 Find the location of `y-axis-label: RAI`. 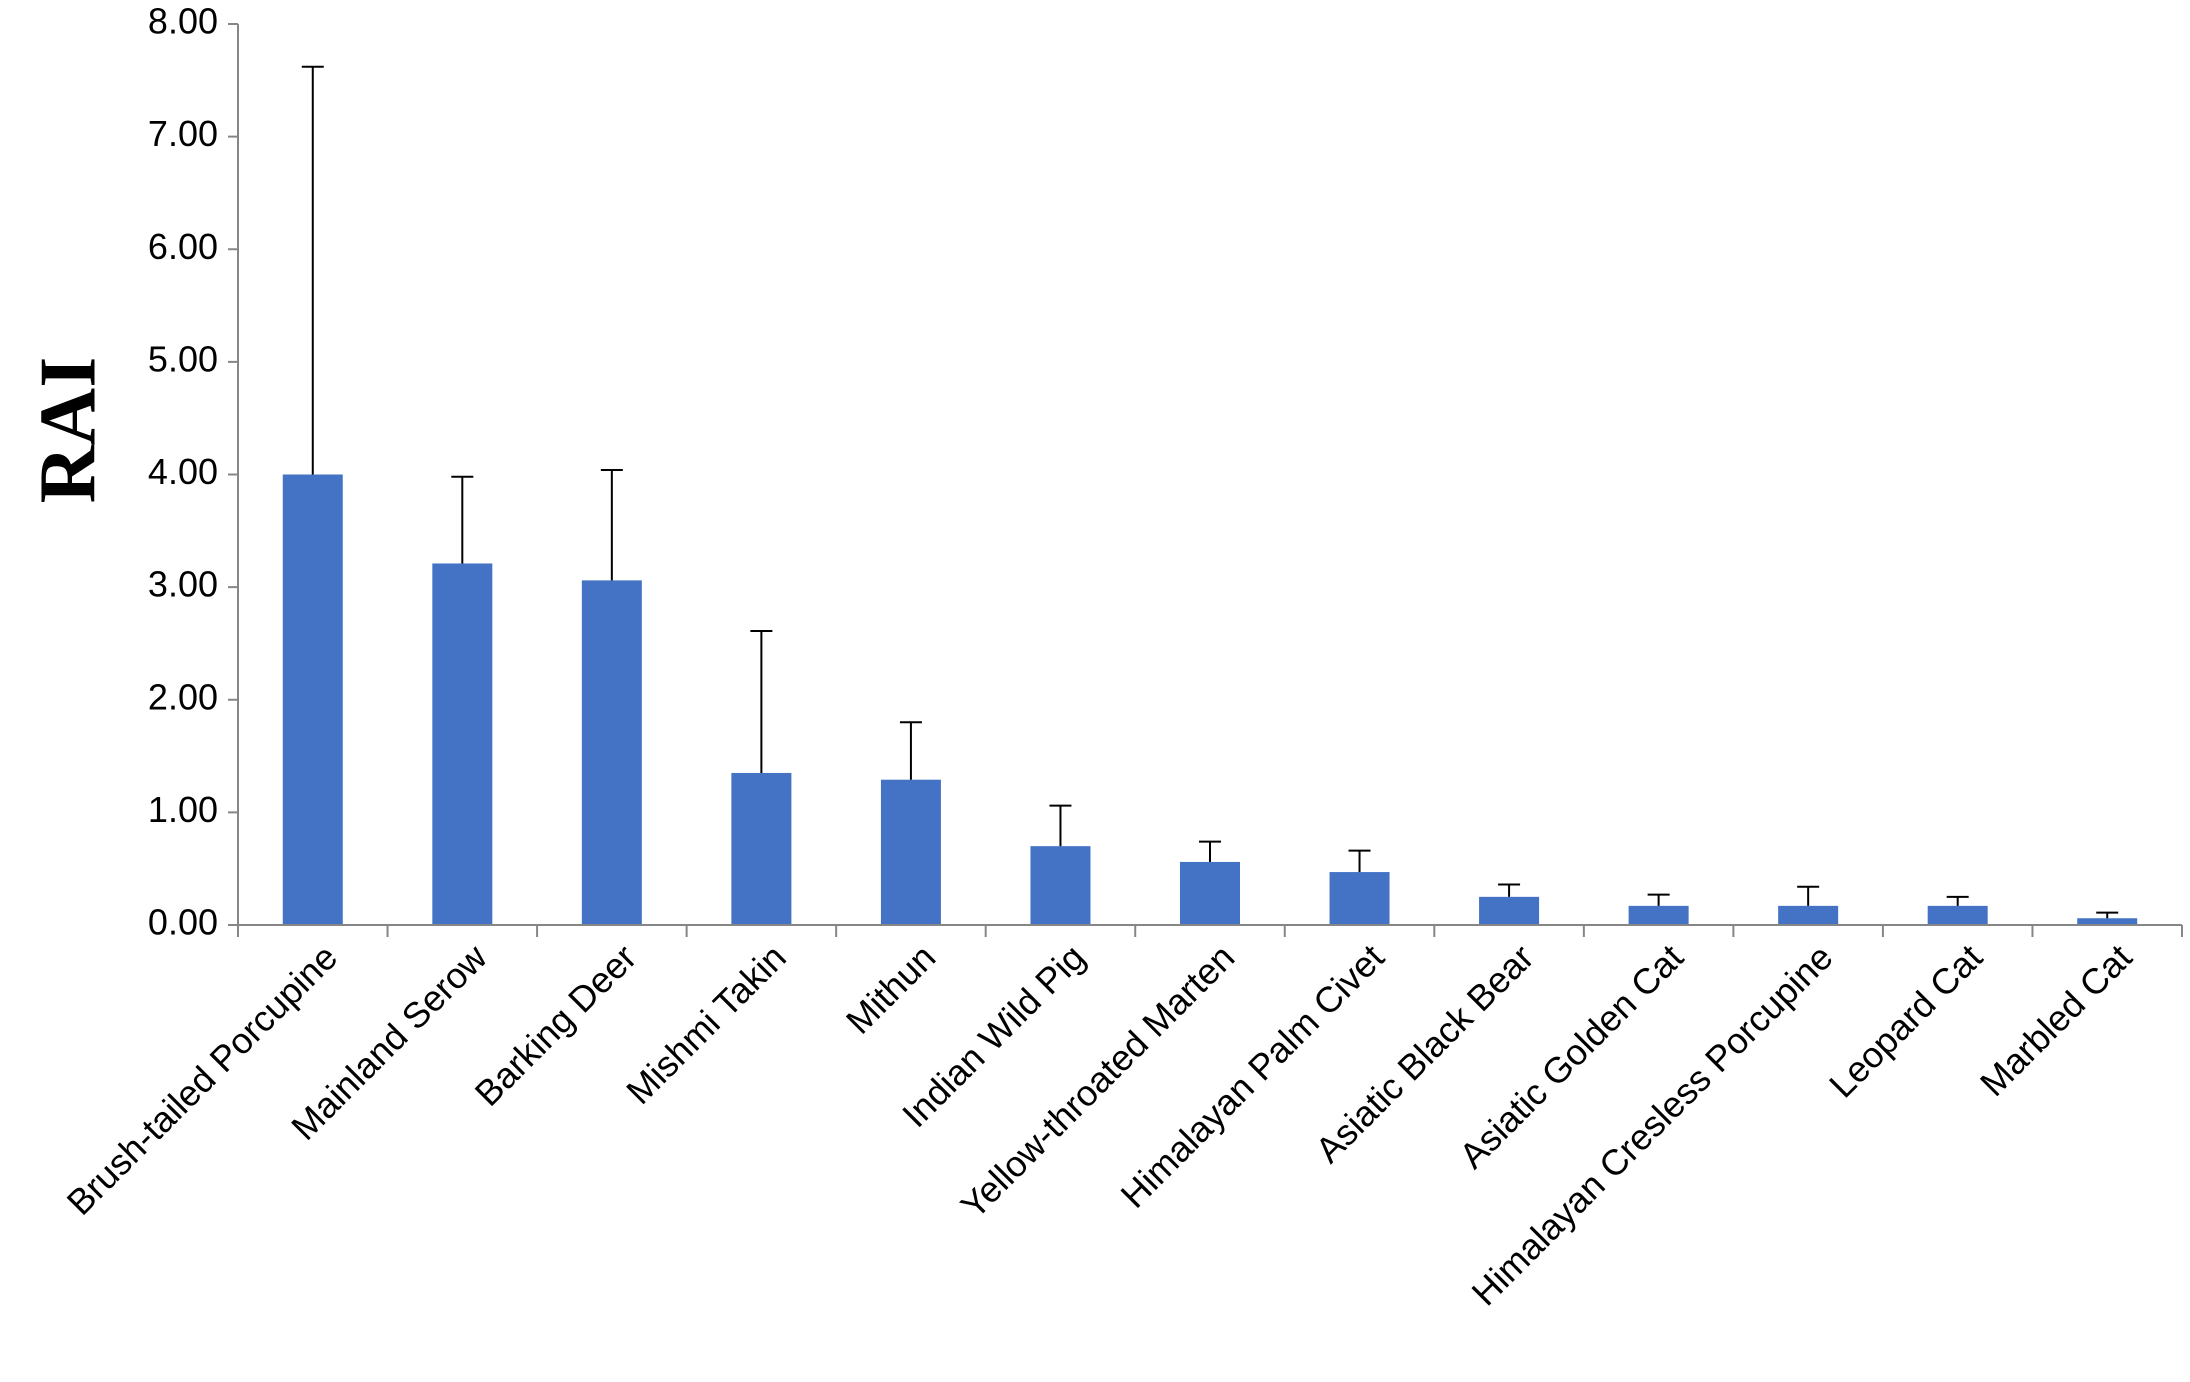

y-axis-label: RAI is located at coordinates (68, 430).